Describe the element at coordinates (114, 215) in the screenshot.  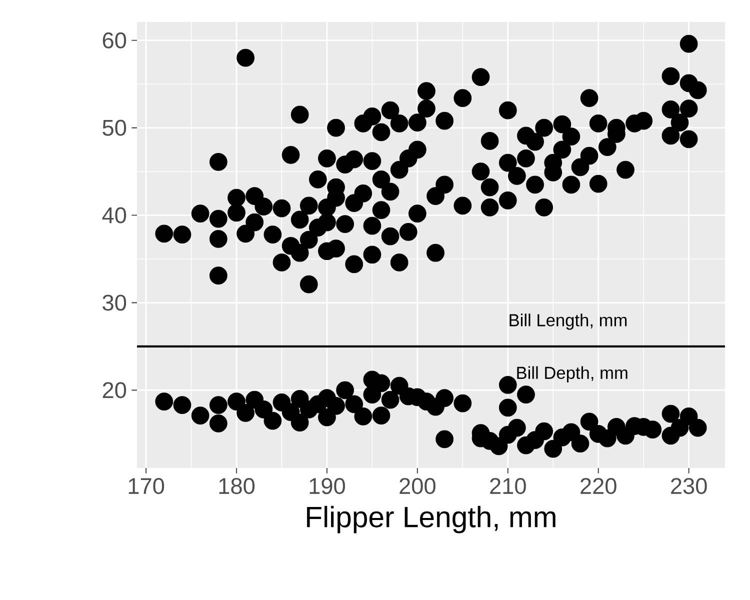
I see `y-tick-label: 40` at that location.